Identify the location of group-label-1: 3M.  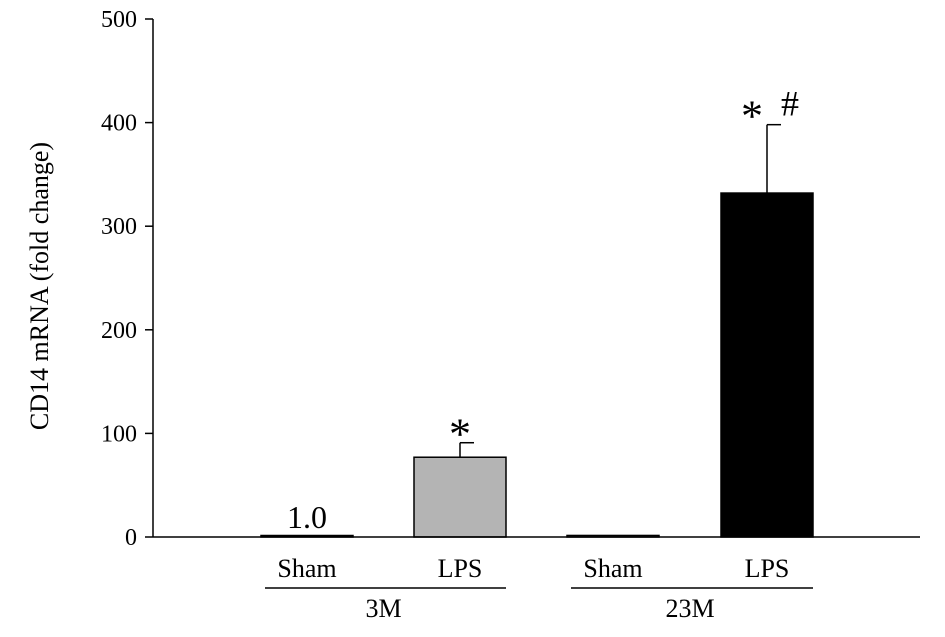
(383, 608).